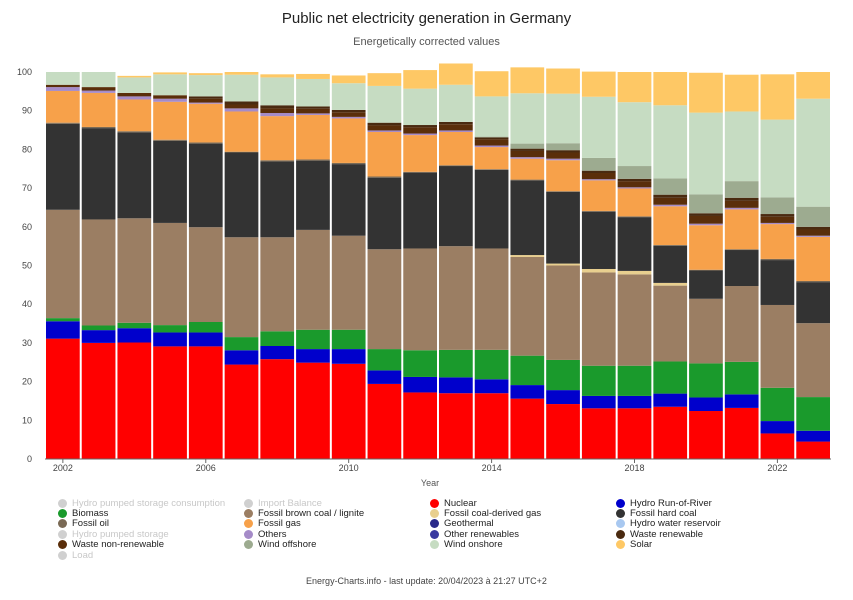 This screenshot has width=853, height=600. Describe the element at coordinates (777, 446) in the screenshot. I see `bar-segment-2022-nuclear` at that location.